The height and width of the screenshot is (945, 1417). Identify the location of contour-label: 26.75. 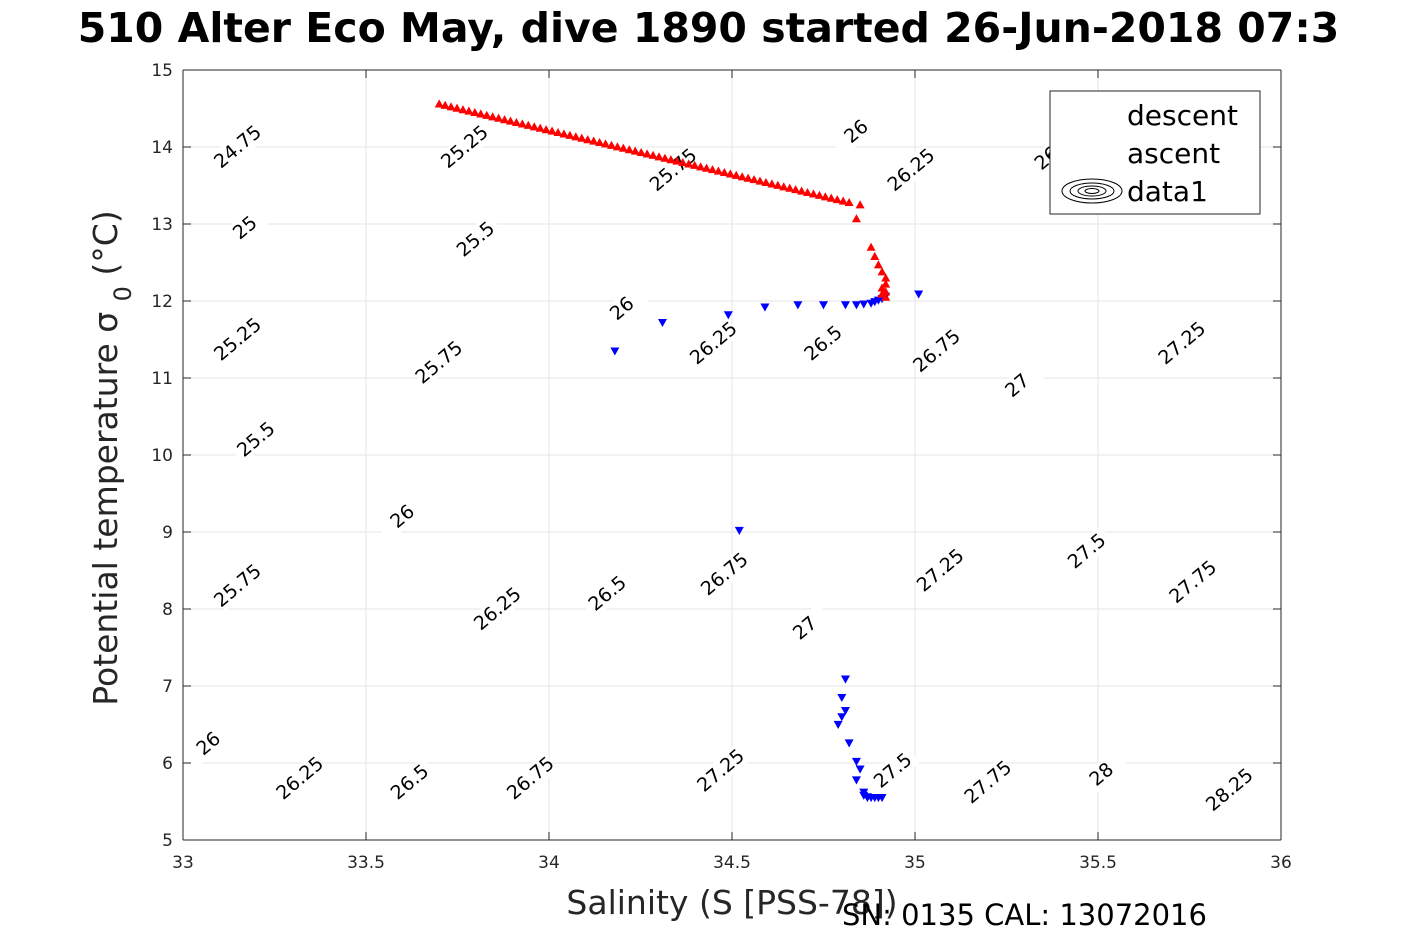
(937, 351).